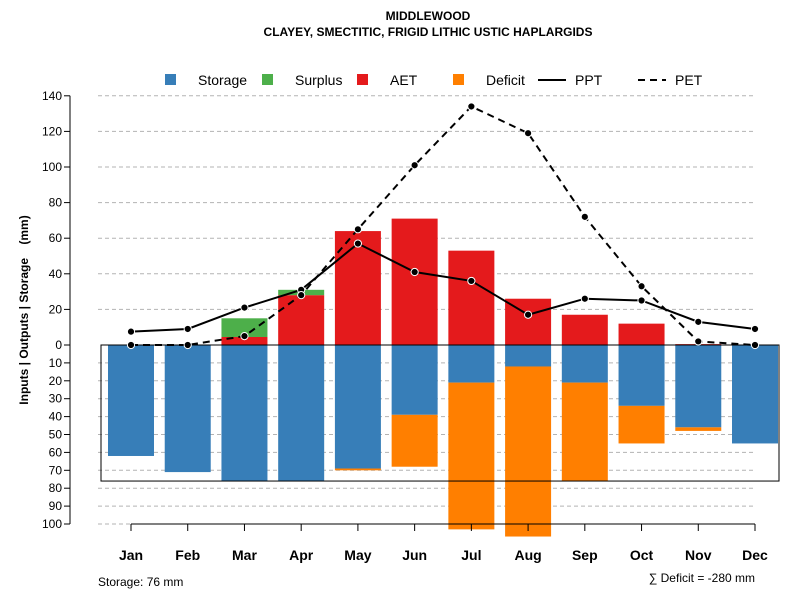 The image size is (800, 600). What do you see at coordinates (170, 79) in the screenshot?
I see `legend-swatch-storage` at bounding box center [170, 79].